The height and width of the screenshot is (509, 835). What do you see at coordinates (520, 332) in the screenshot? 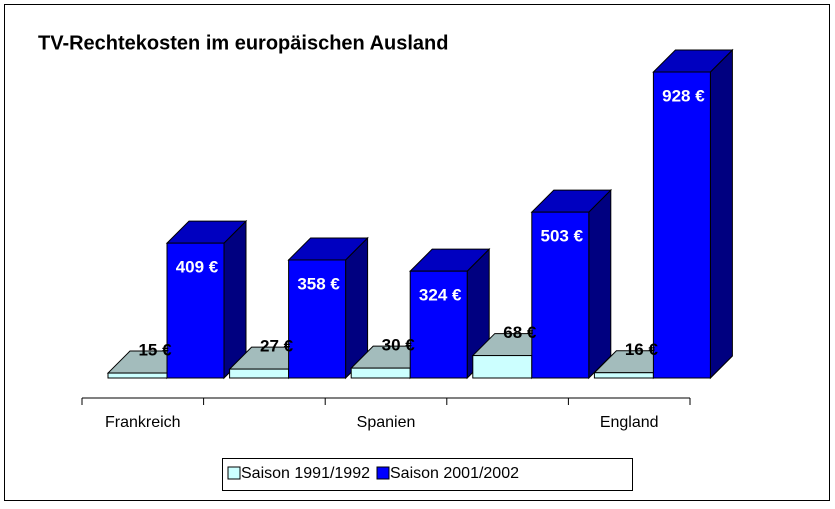
I see `data-label: 68 €` at bounding box center [520, 332].